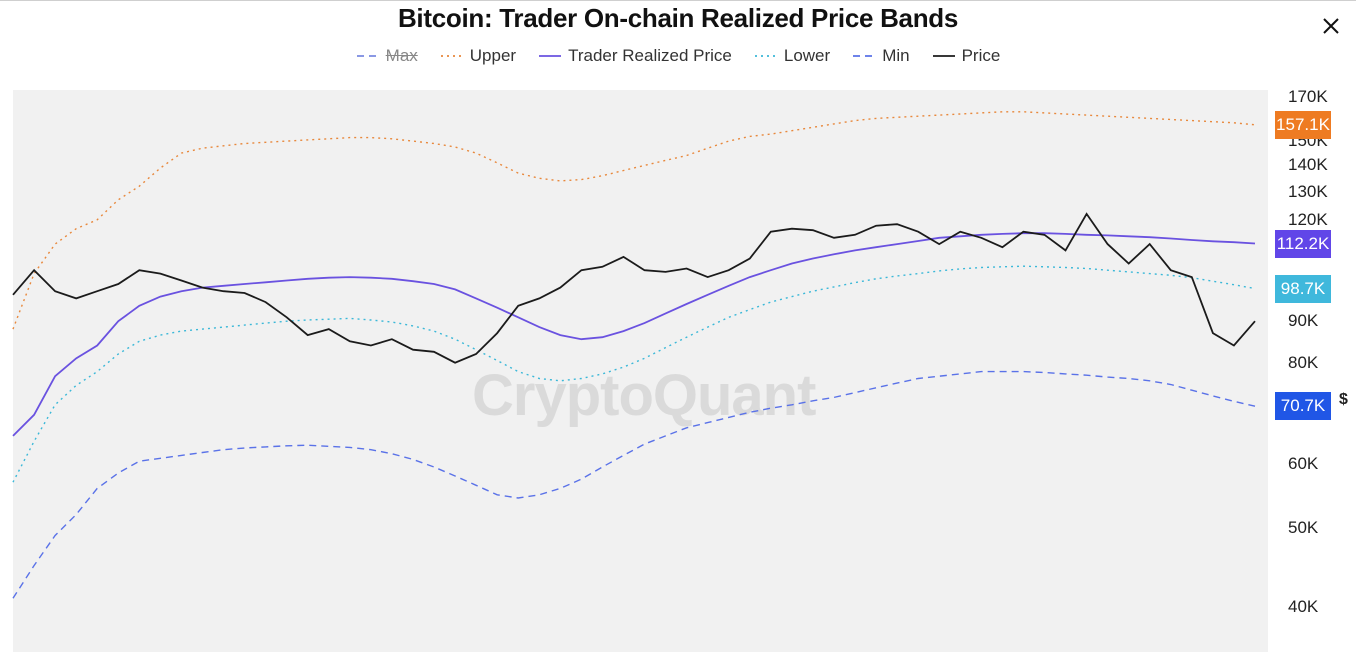  What do you see at coordinates (1303, 243) in the screenshot?
I see `current-value-badge-trader-realized-price: 112.2K` at bounding box center [1303, 243].